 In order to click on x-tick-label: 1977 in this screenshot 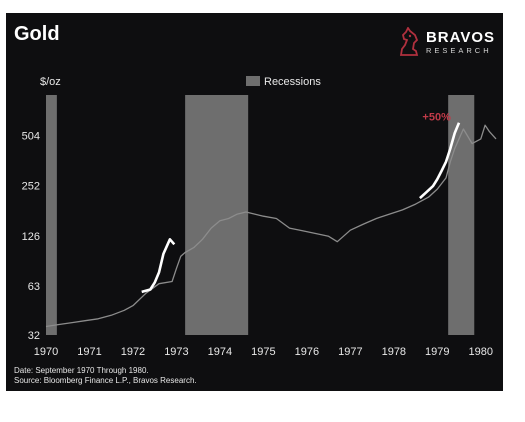, I will do `click(350, 352)`.